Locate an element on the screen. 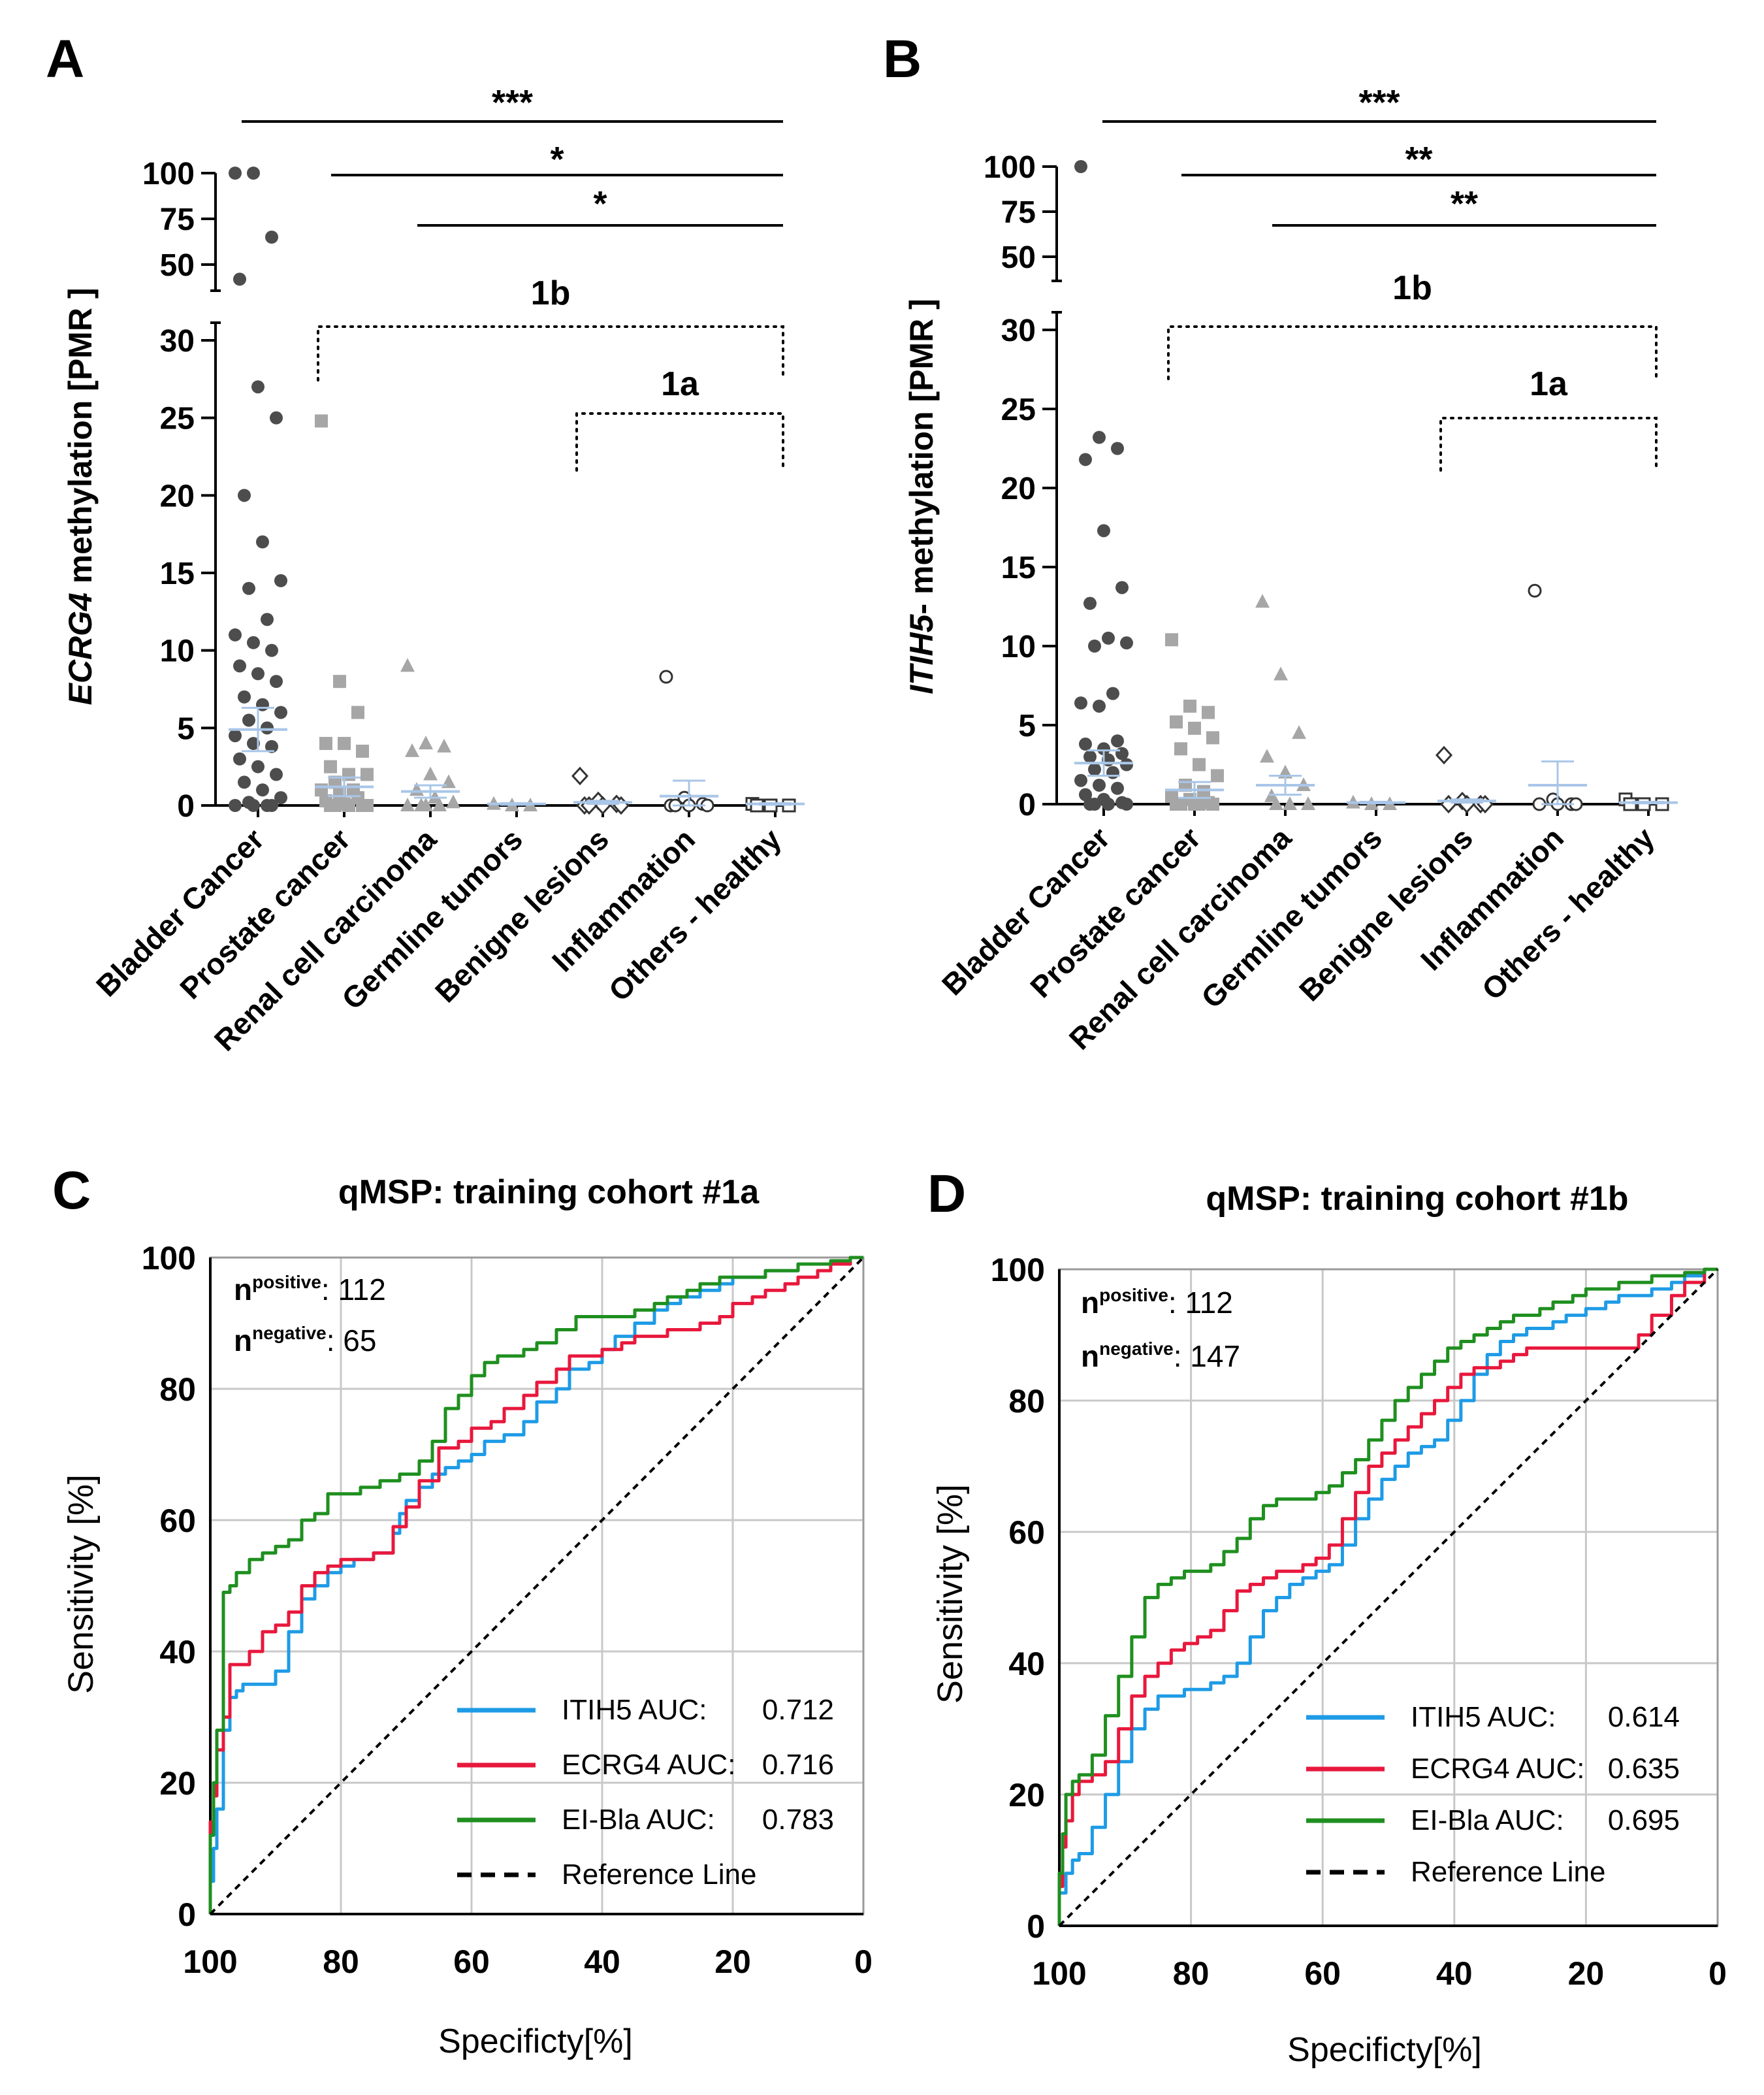 This screenshot has height=2095, width=1764. x-tick-label: 100 is located at coordinates (1059, 1973).